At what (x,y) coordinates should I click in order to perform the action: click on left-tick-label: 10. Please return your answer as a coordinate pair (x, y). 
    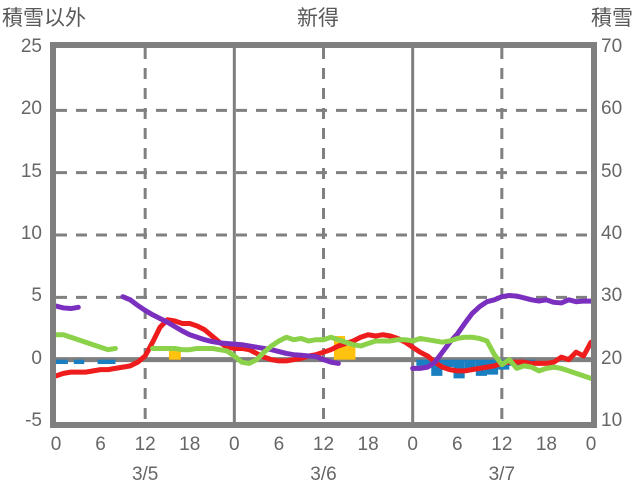
    Looking at the image, I should click on (31, 233).